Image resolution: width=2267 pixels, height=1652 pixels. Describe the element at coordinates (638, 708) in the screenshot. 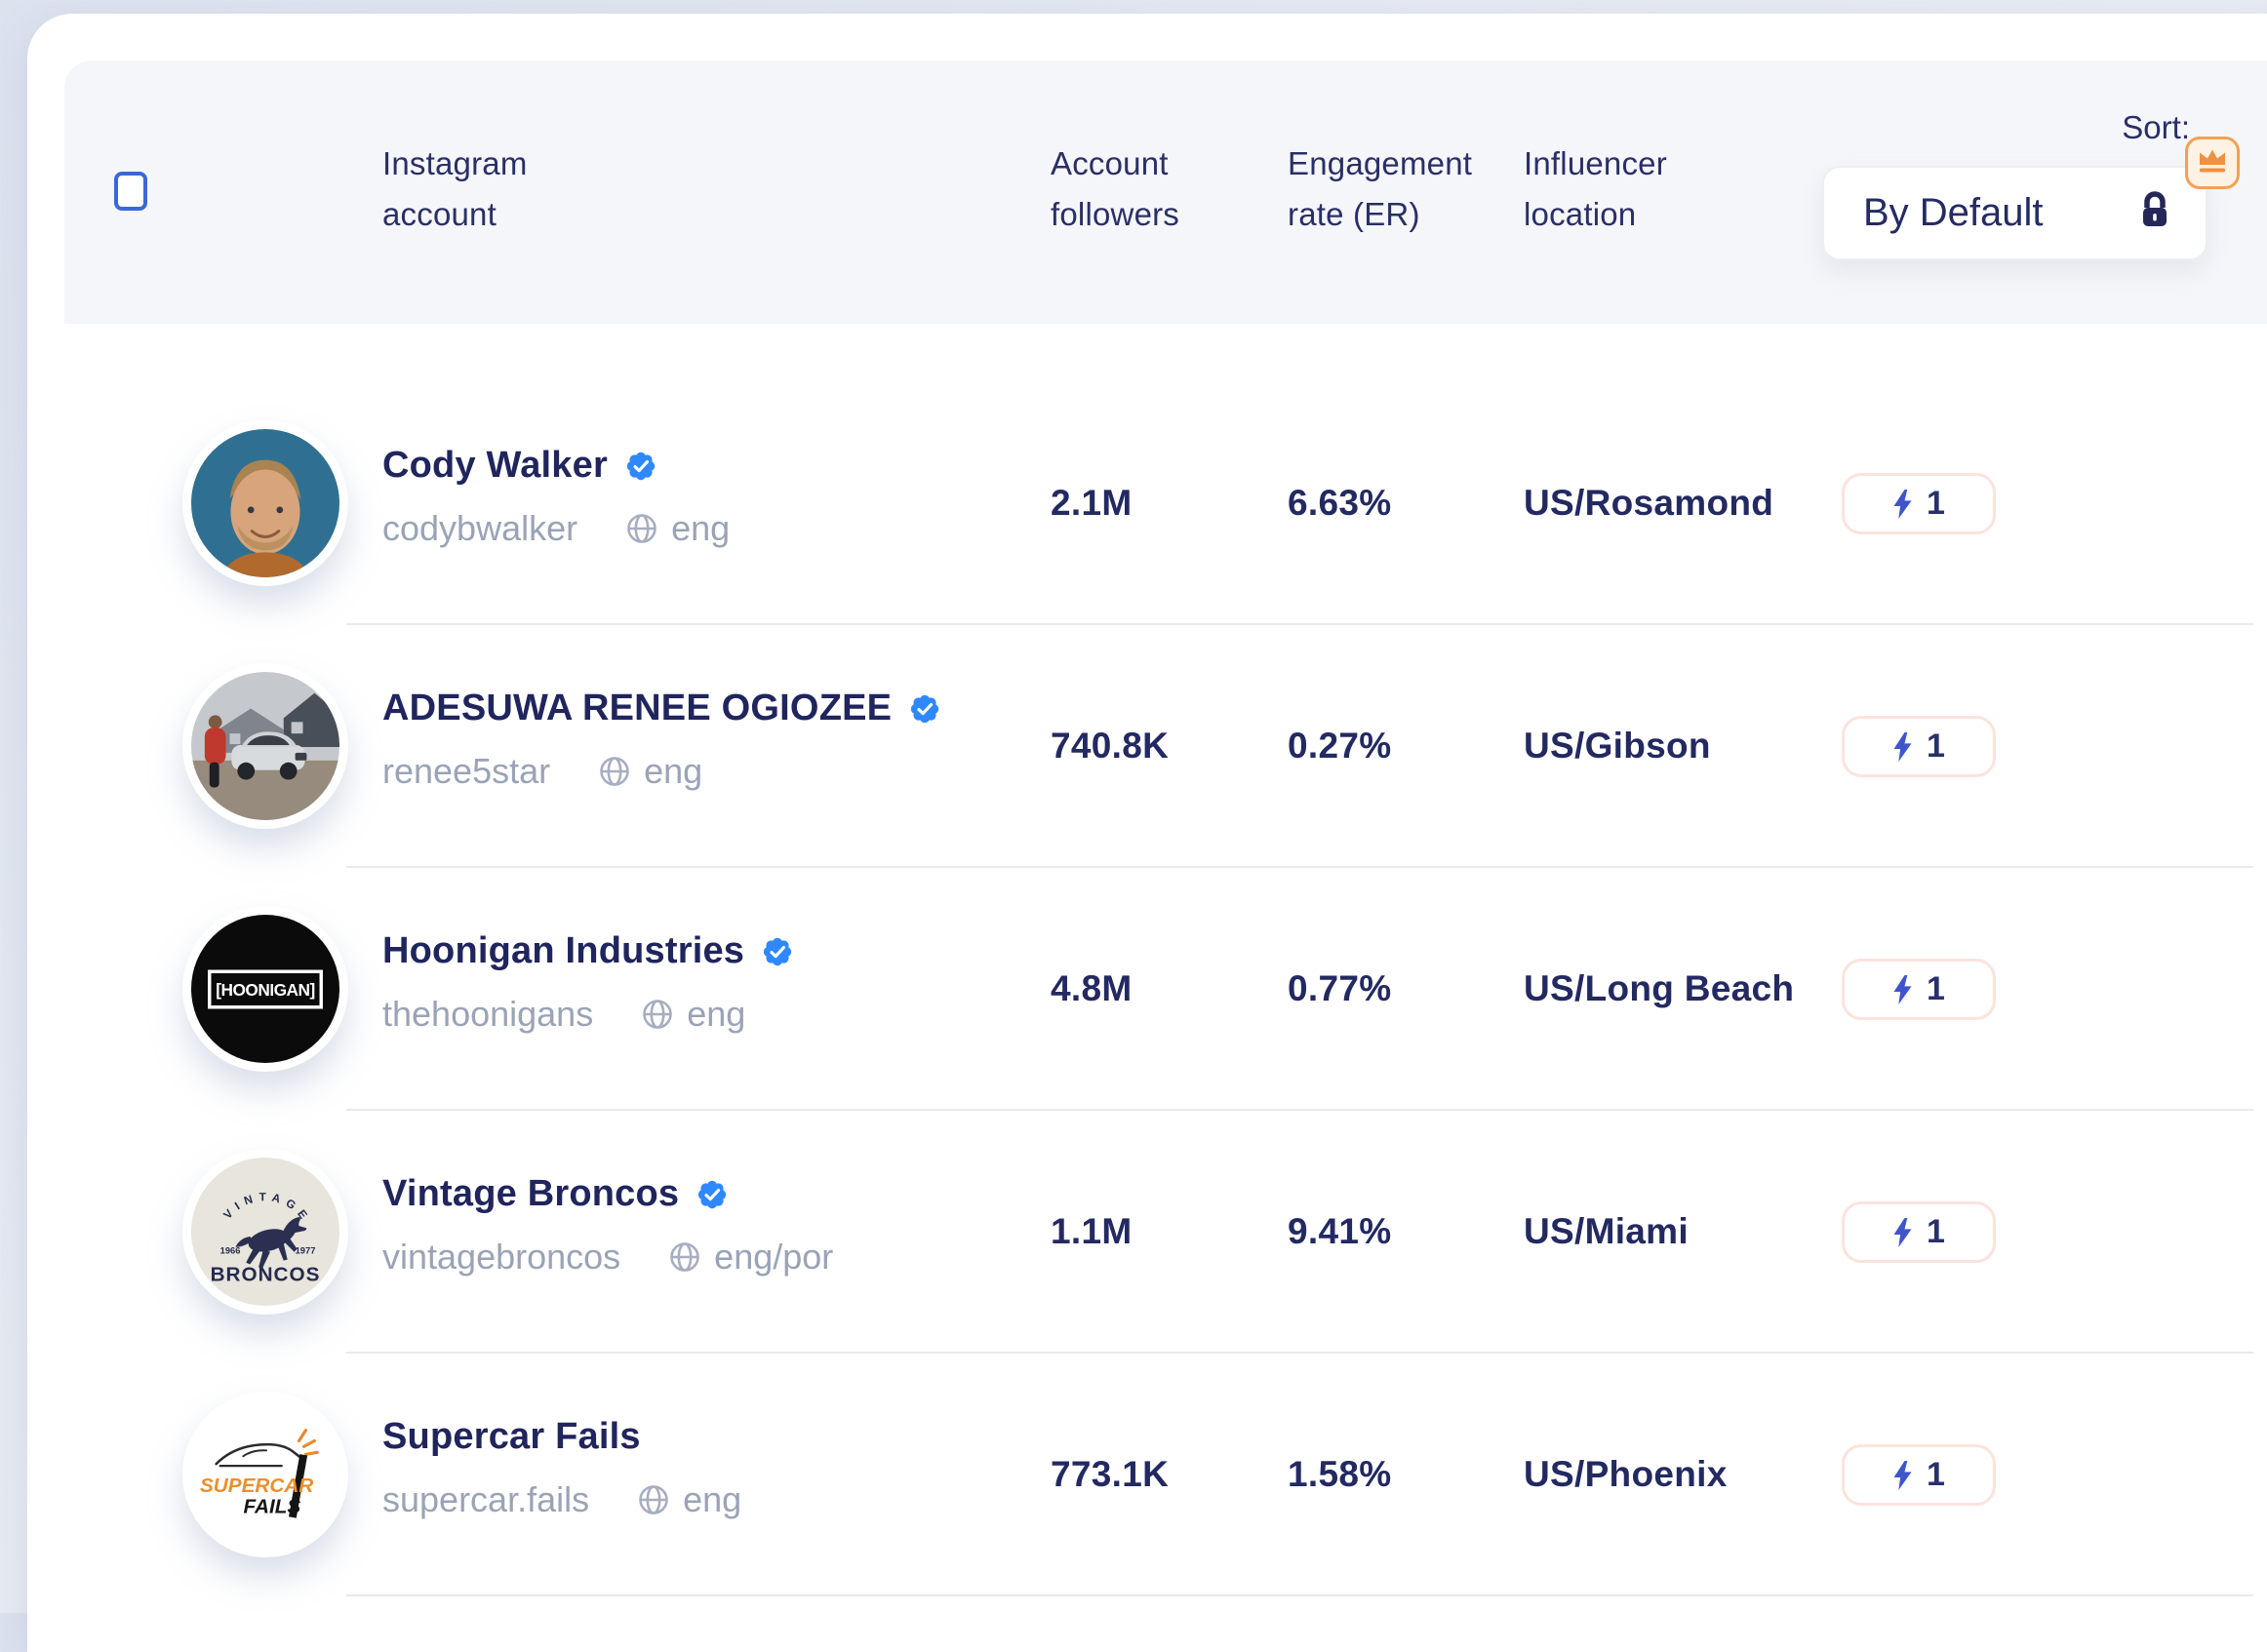

I see `account-name: ADESUWA RENEE OGIOZEE` at that location.